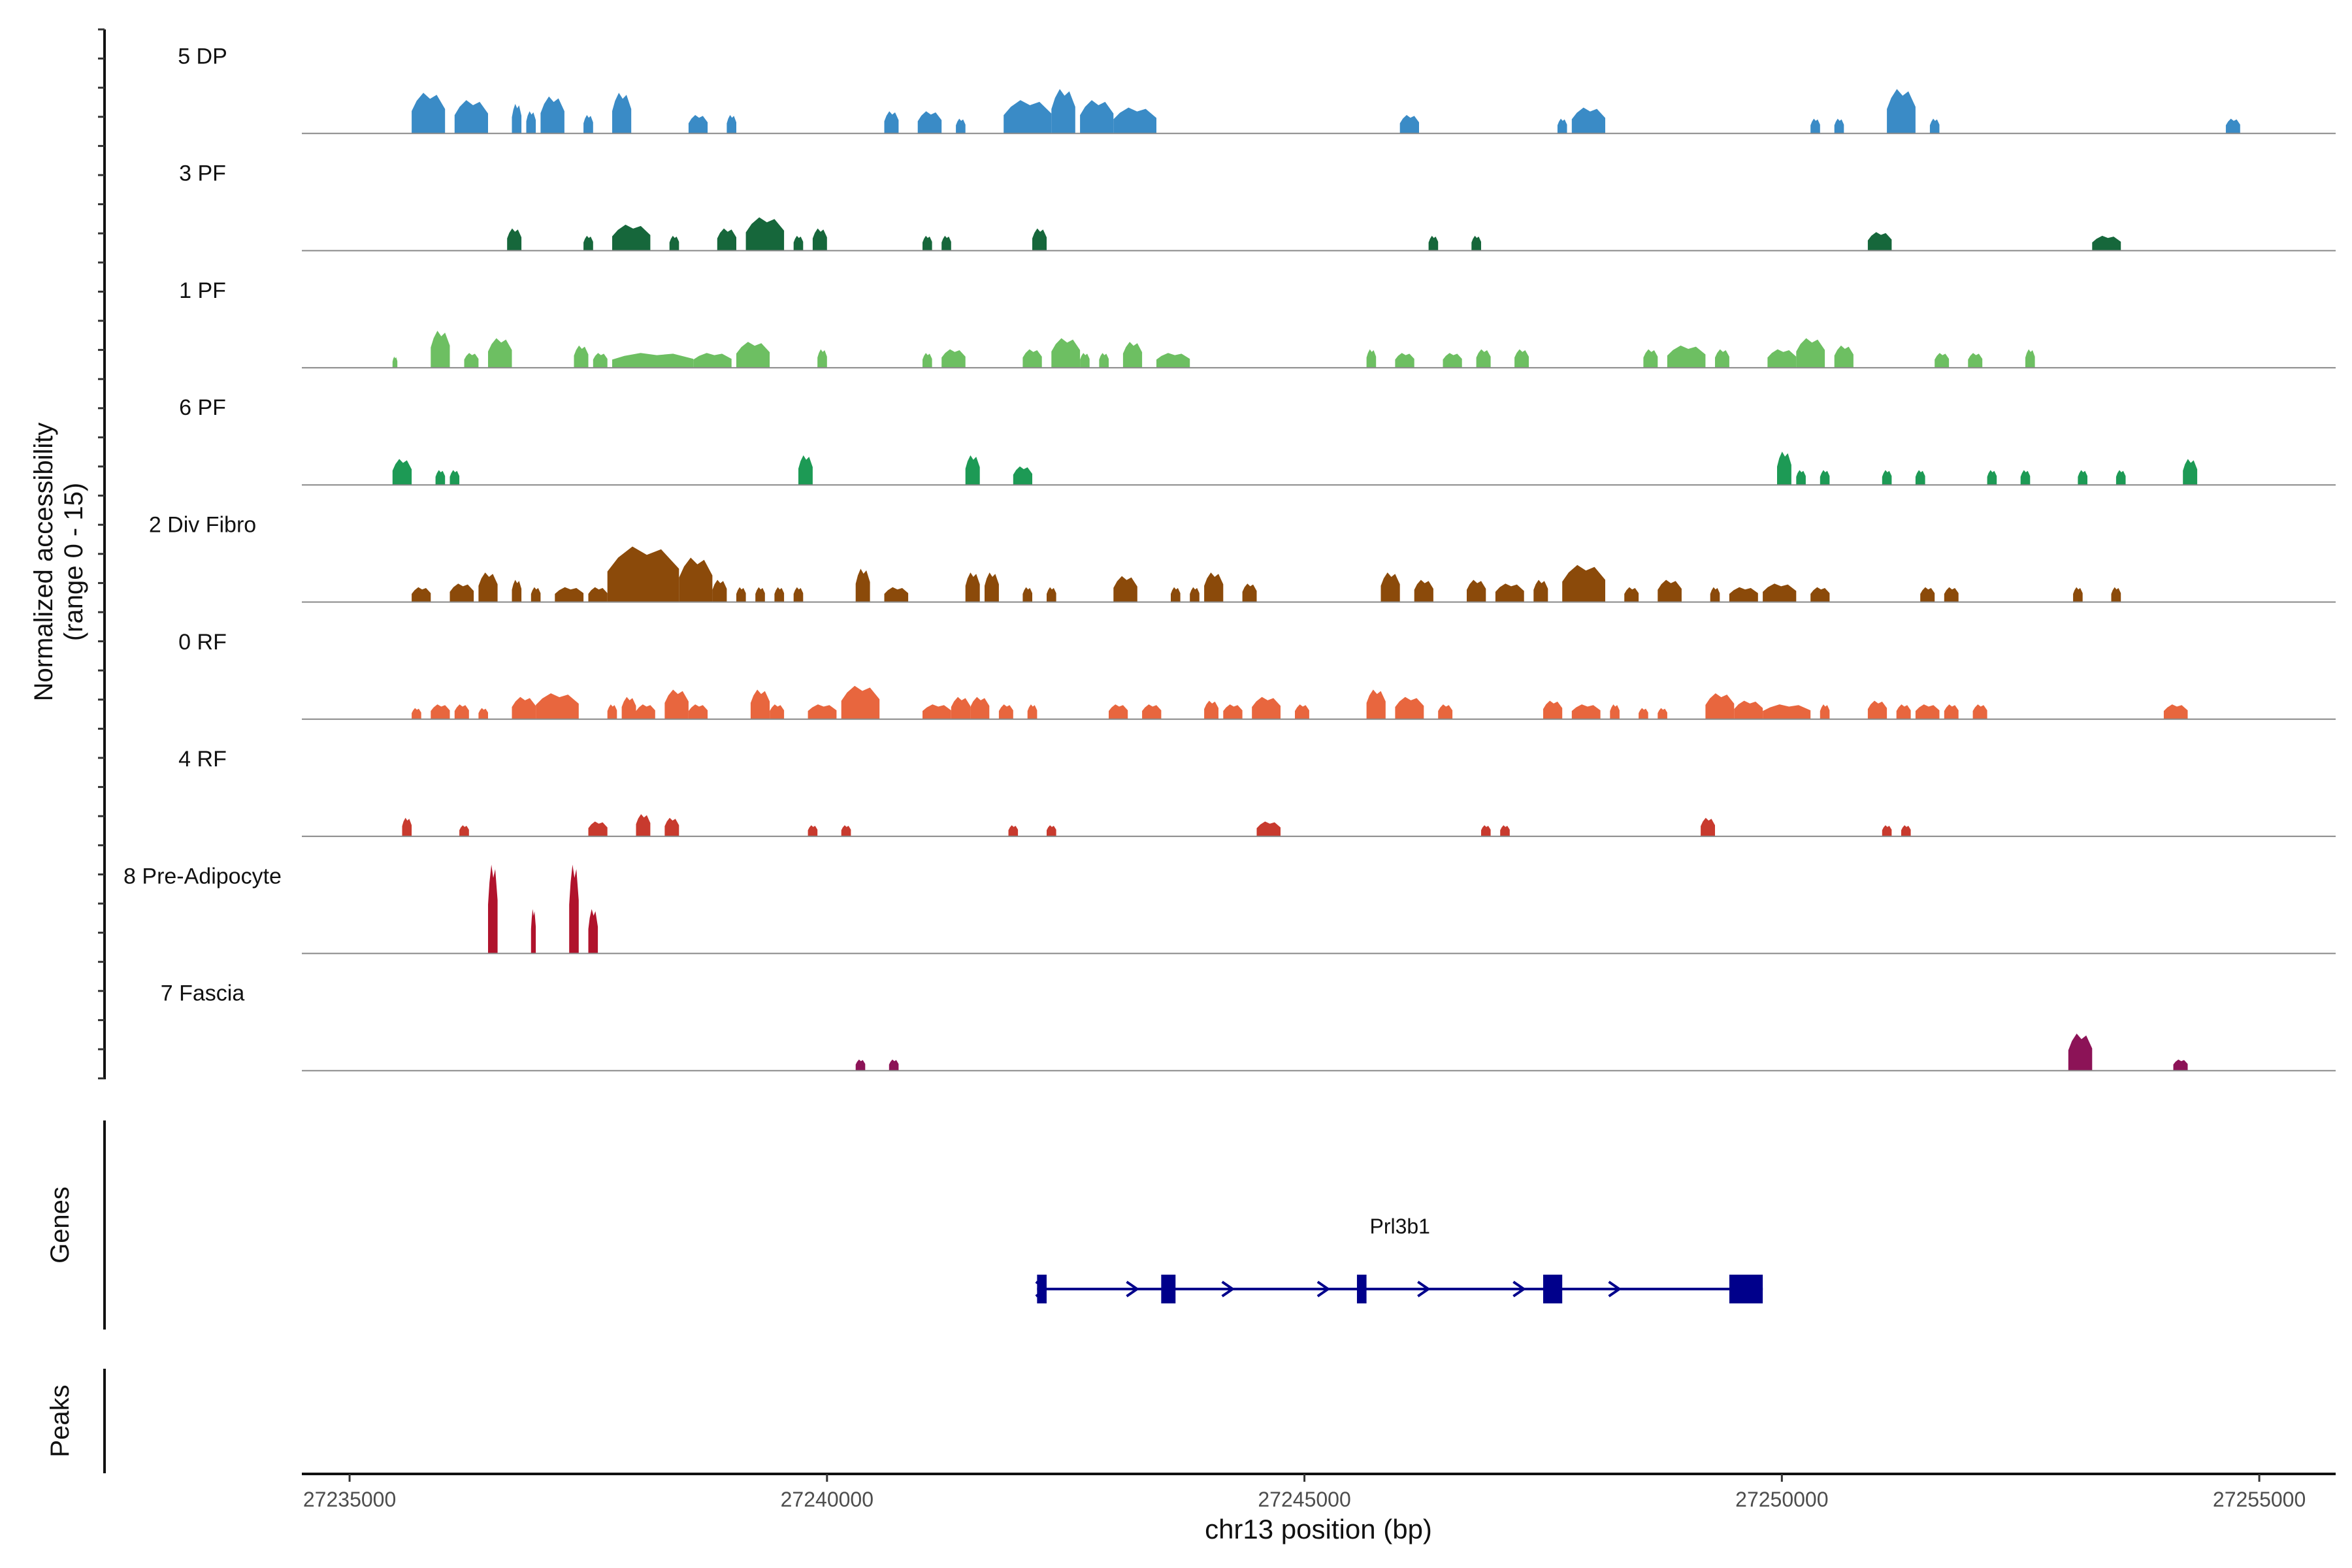 The image size is (2352, 1568). I want to click on track-label: 3 PF, so click(202, 173).